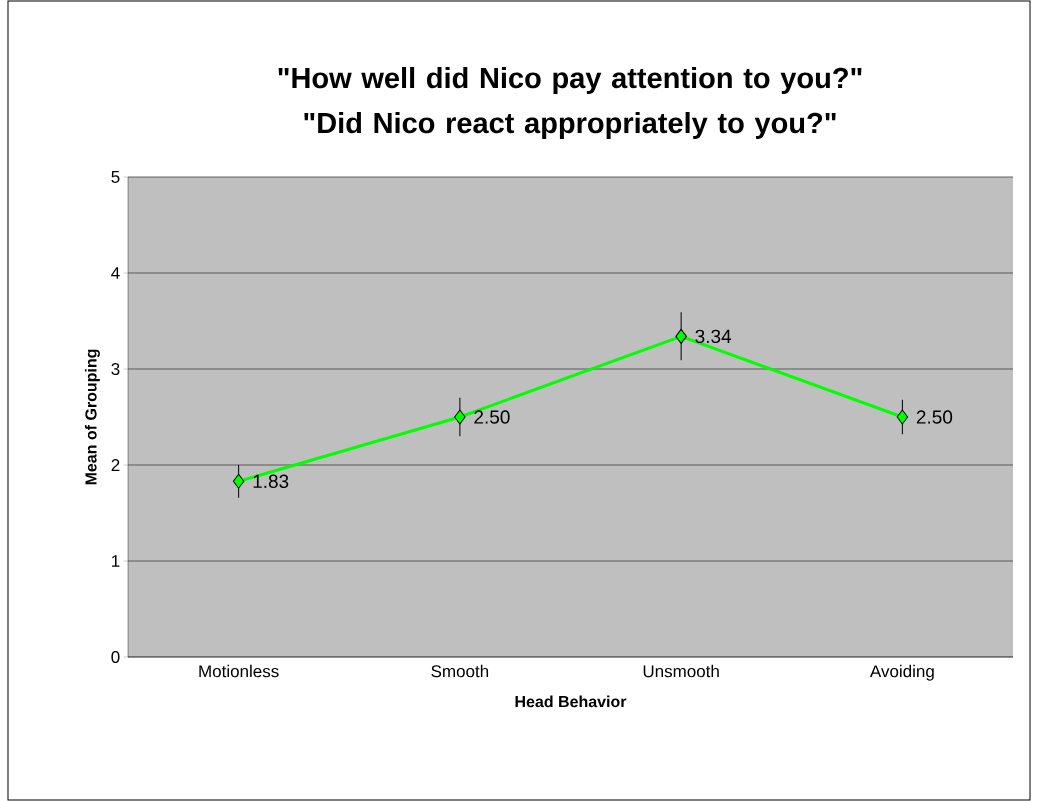 The image size is (1039, 801). What do you see at coordinates (271, 481) in the screenshot?
I see `data-label: 1.83` at bounding box center [271, 481].